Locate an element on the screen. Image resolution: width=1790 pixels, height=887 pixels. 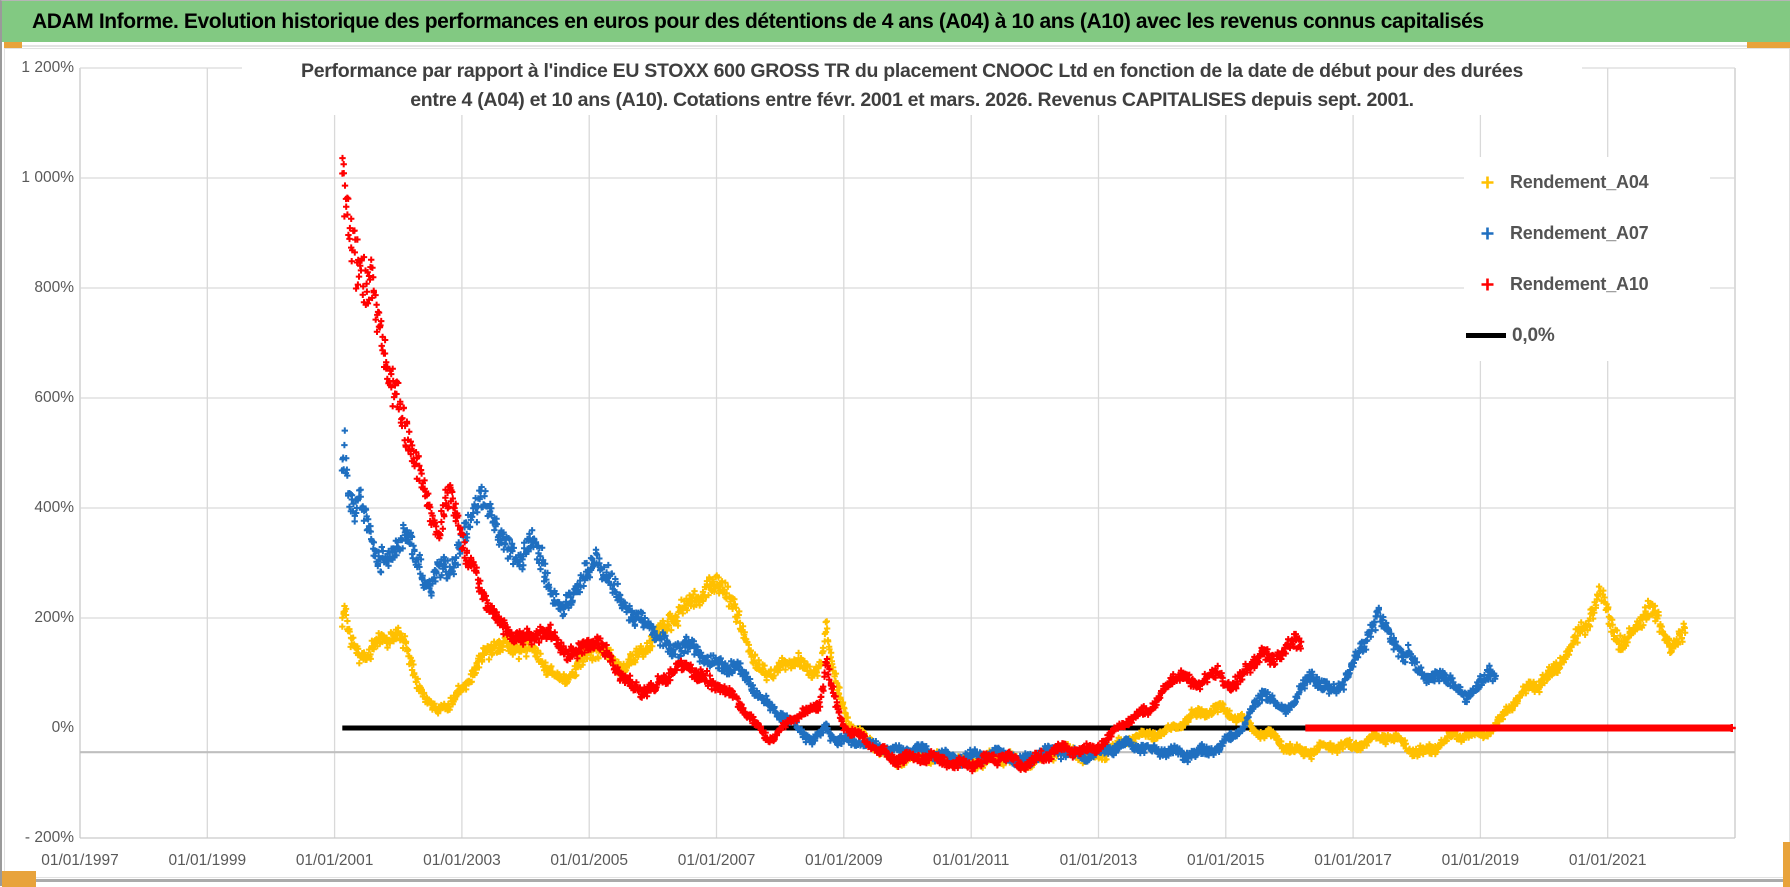
x-axis-label: 01/01/2003 is located at coordinates (462, 860).